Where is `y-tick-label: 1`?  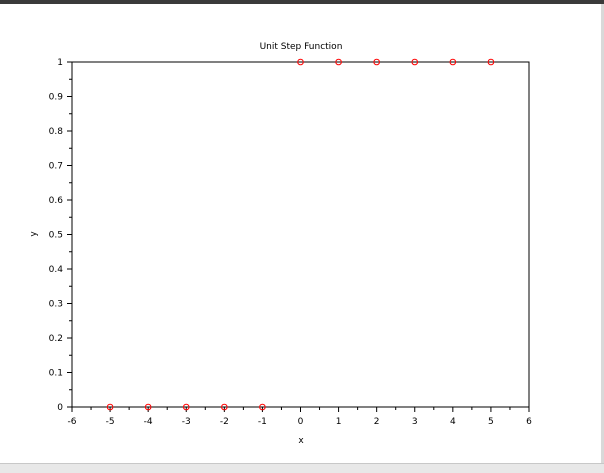
y-tick-label: 1 is located at coordinates (60, 63).